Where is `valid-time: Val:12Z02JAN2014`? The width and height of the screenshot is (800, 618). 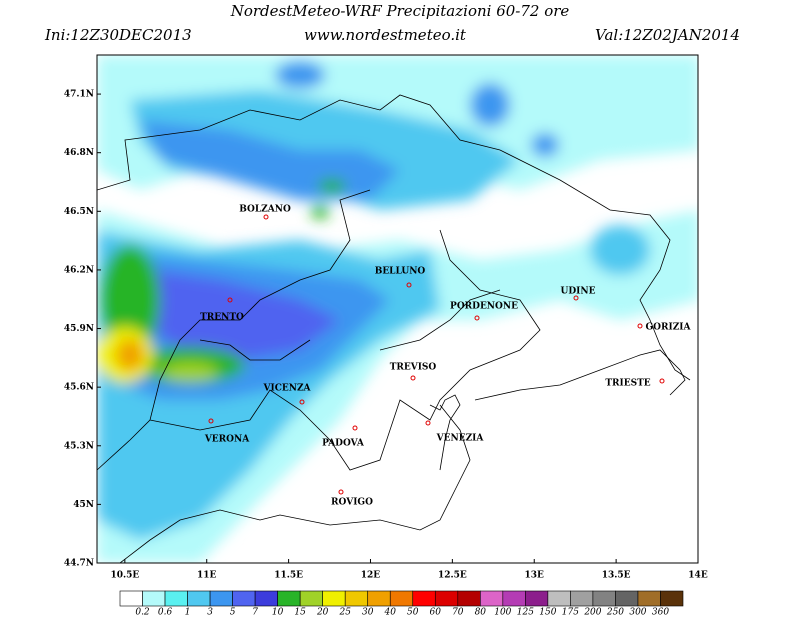
valid-time: Val:12Z02JAN2014 is located at coordinates (667, 35).